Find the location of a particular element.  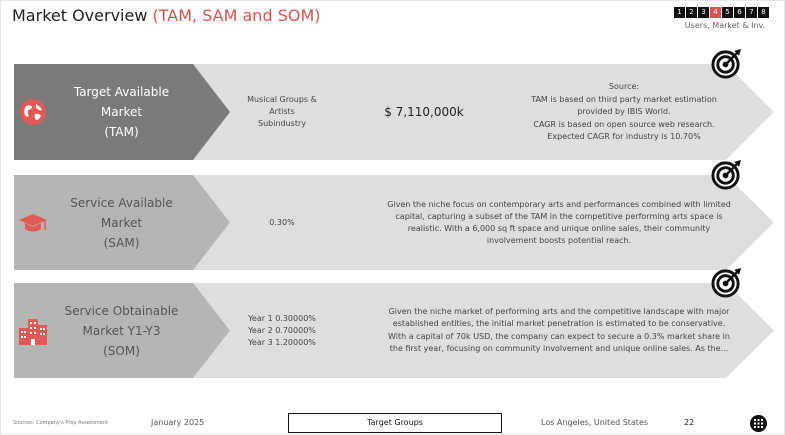

som-label-arrow is located at coordinates (122, 330).